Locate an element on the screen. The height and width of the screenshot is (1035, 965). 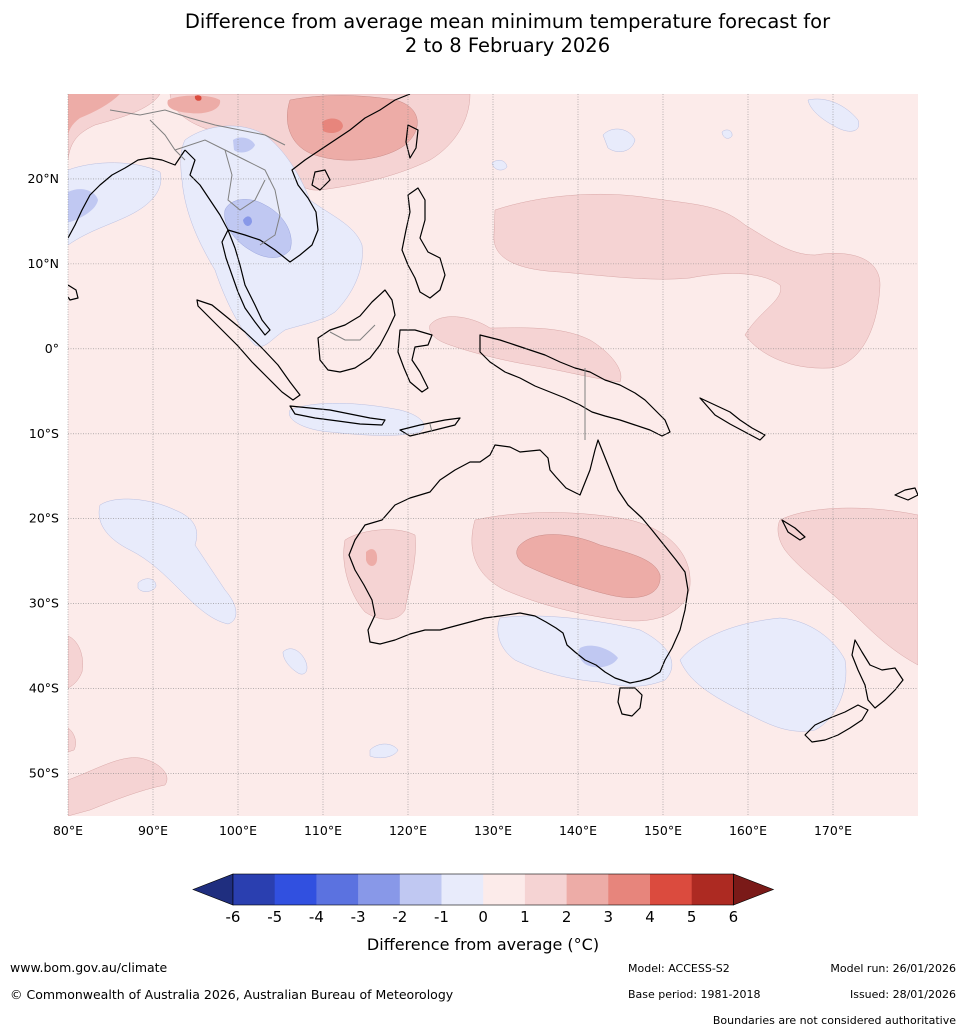
base-period-text: Base period: 1981-2018 is located at coordinates (694, 994).